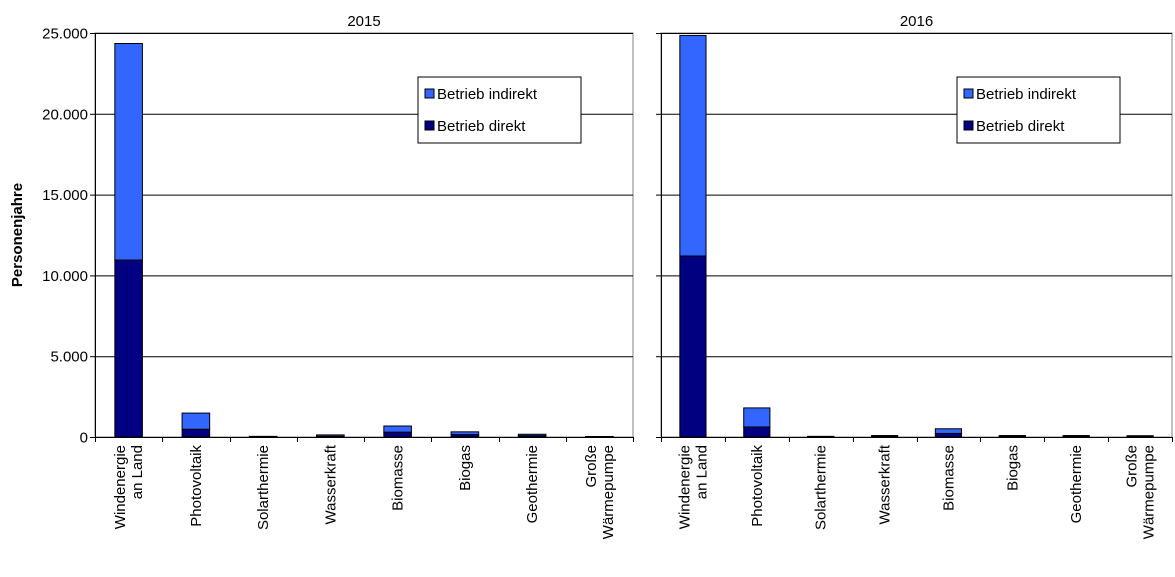 Image resolution: width=1175 pixels, height=577 pixels. I want to click on panel-title: 2015, so click(363, 21).